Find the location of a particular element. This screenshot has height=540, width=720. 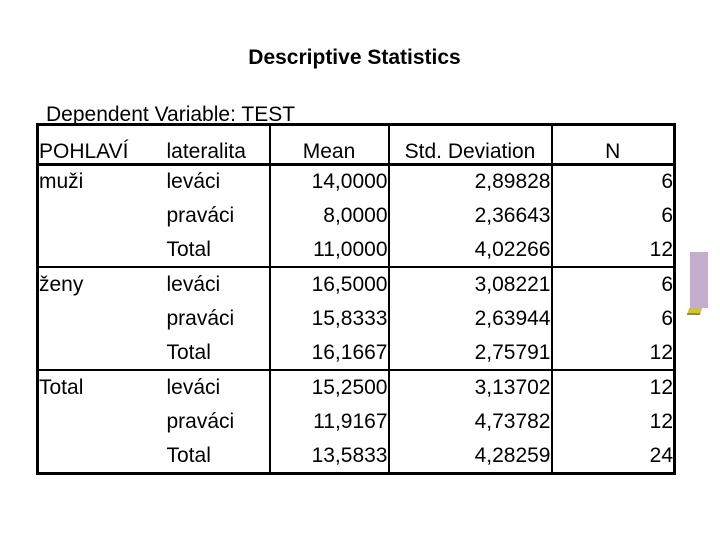

table-row: Total leváci 15,2500 3,13702 12 is located at coordinates (356, 387).